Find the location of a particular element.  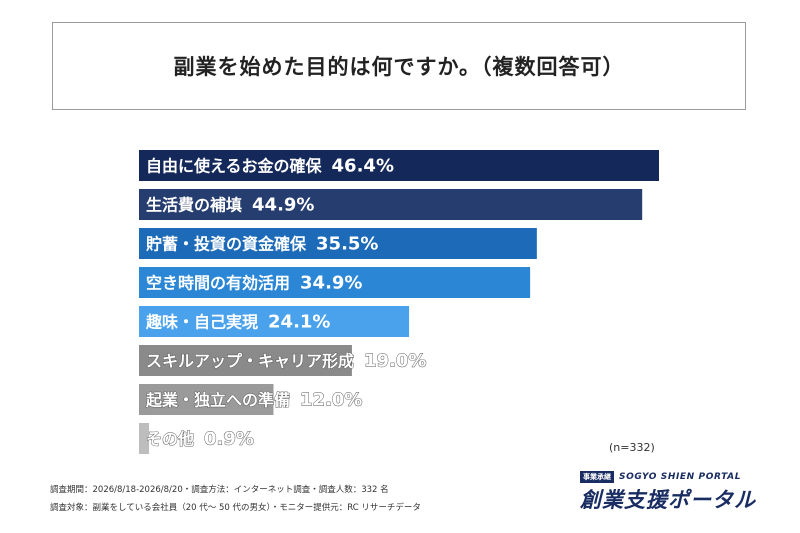

bar-label-3: 空き時間の有効活用 34.9% is located at coordinates (254, 283).